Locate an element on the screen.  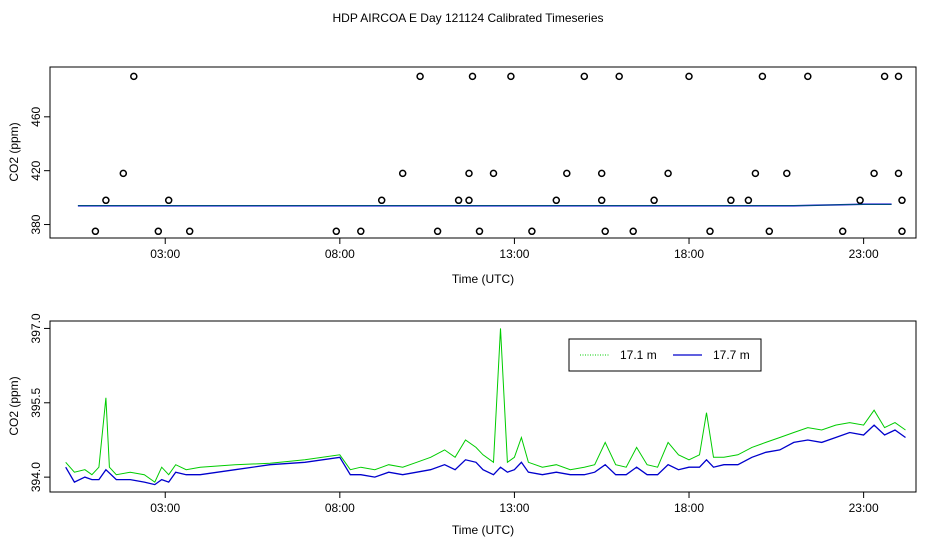
panel1-y-ticks: 380 420 460 is located at coordinates (39, 170).